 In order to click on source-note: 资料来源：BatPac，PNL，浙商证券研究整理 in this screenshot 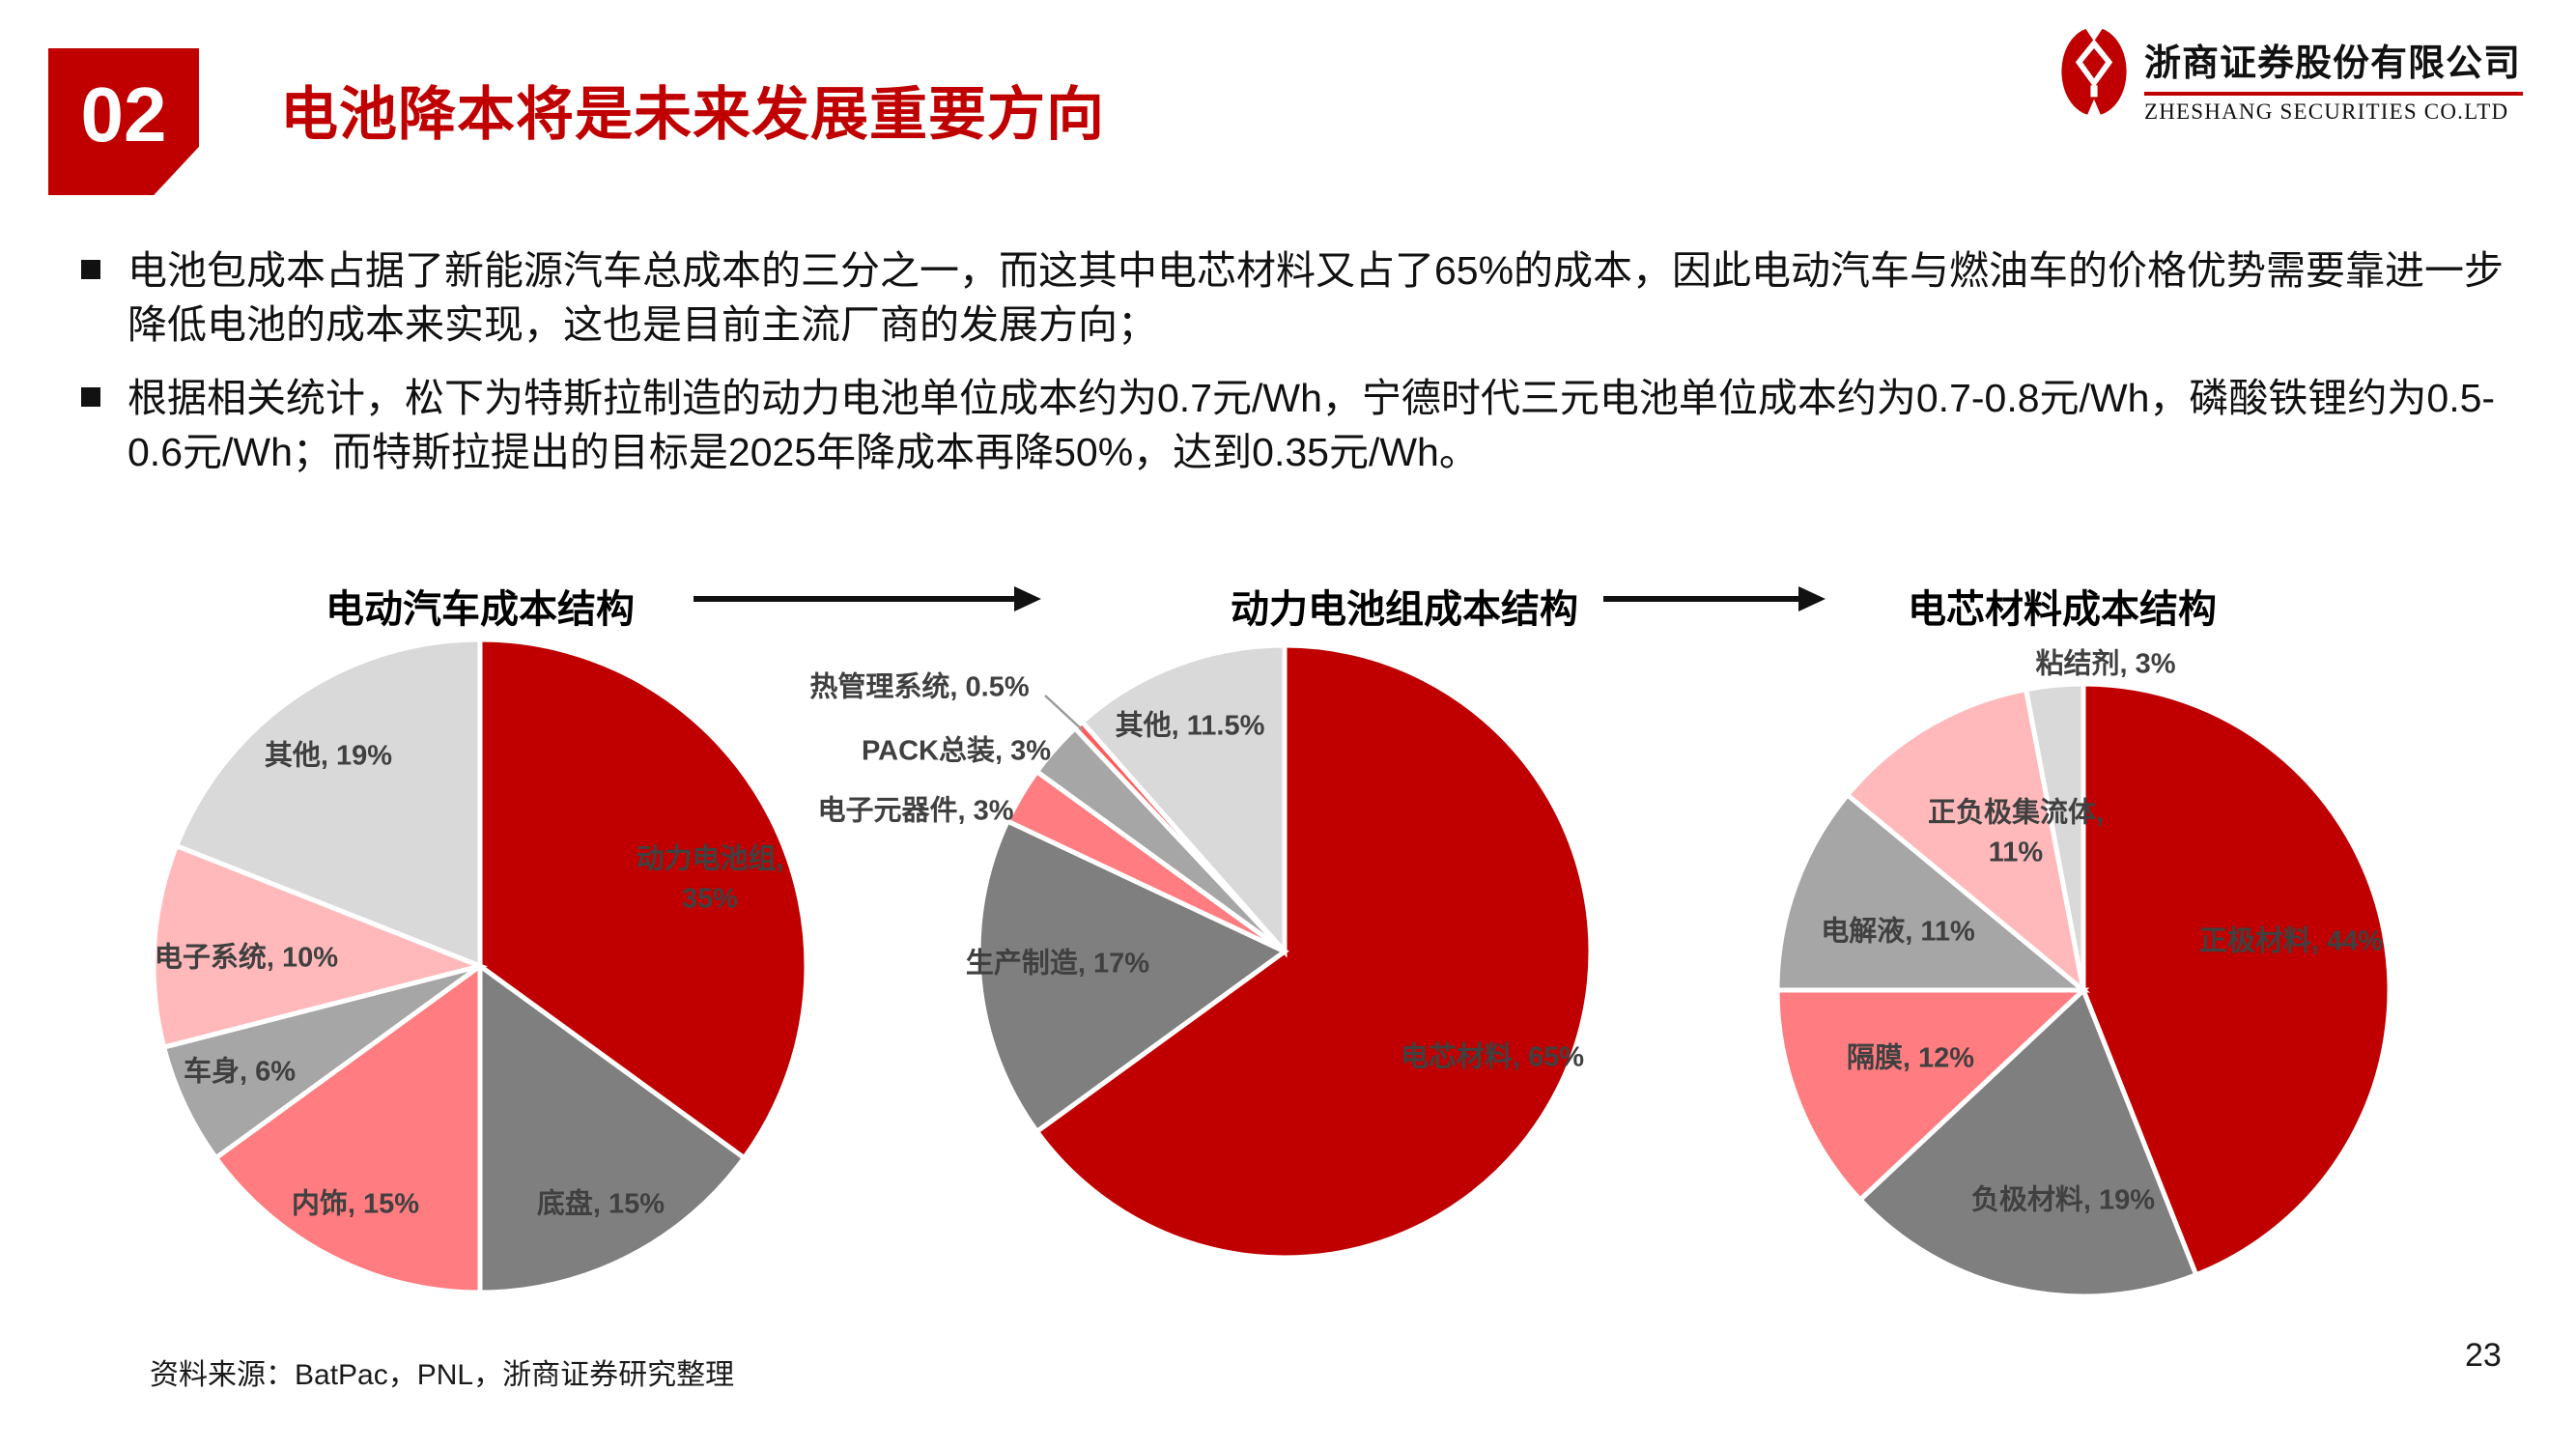, I will do `click(442, 1375)`.